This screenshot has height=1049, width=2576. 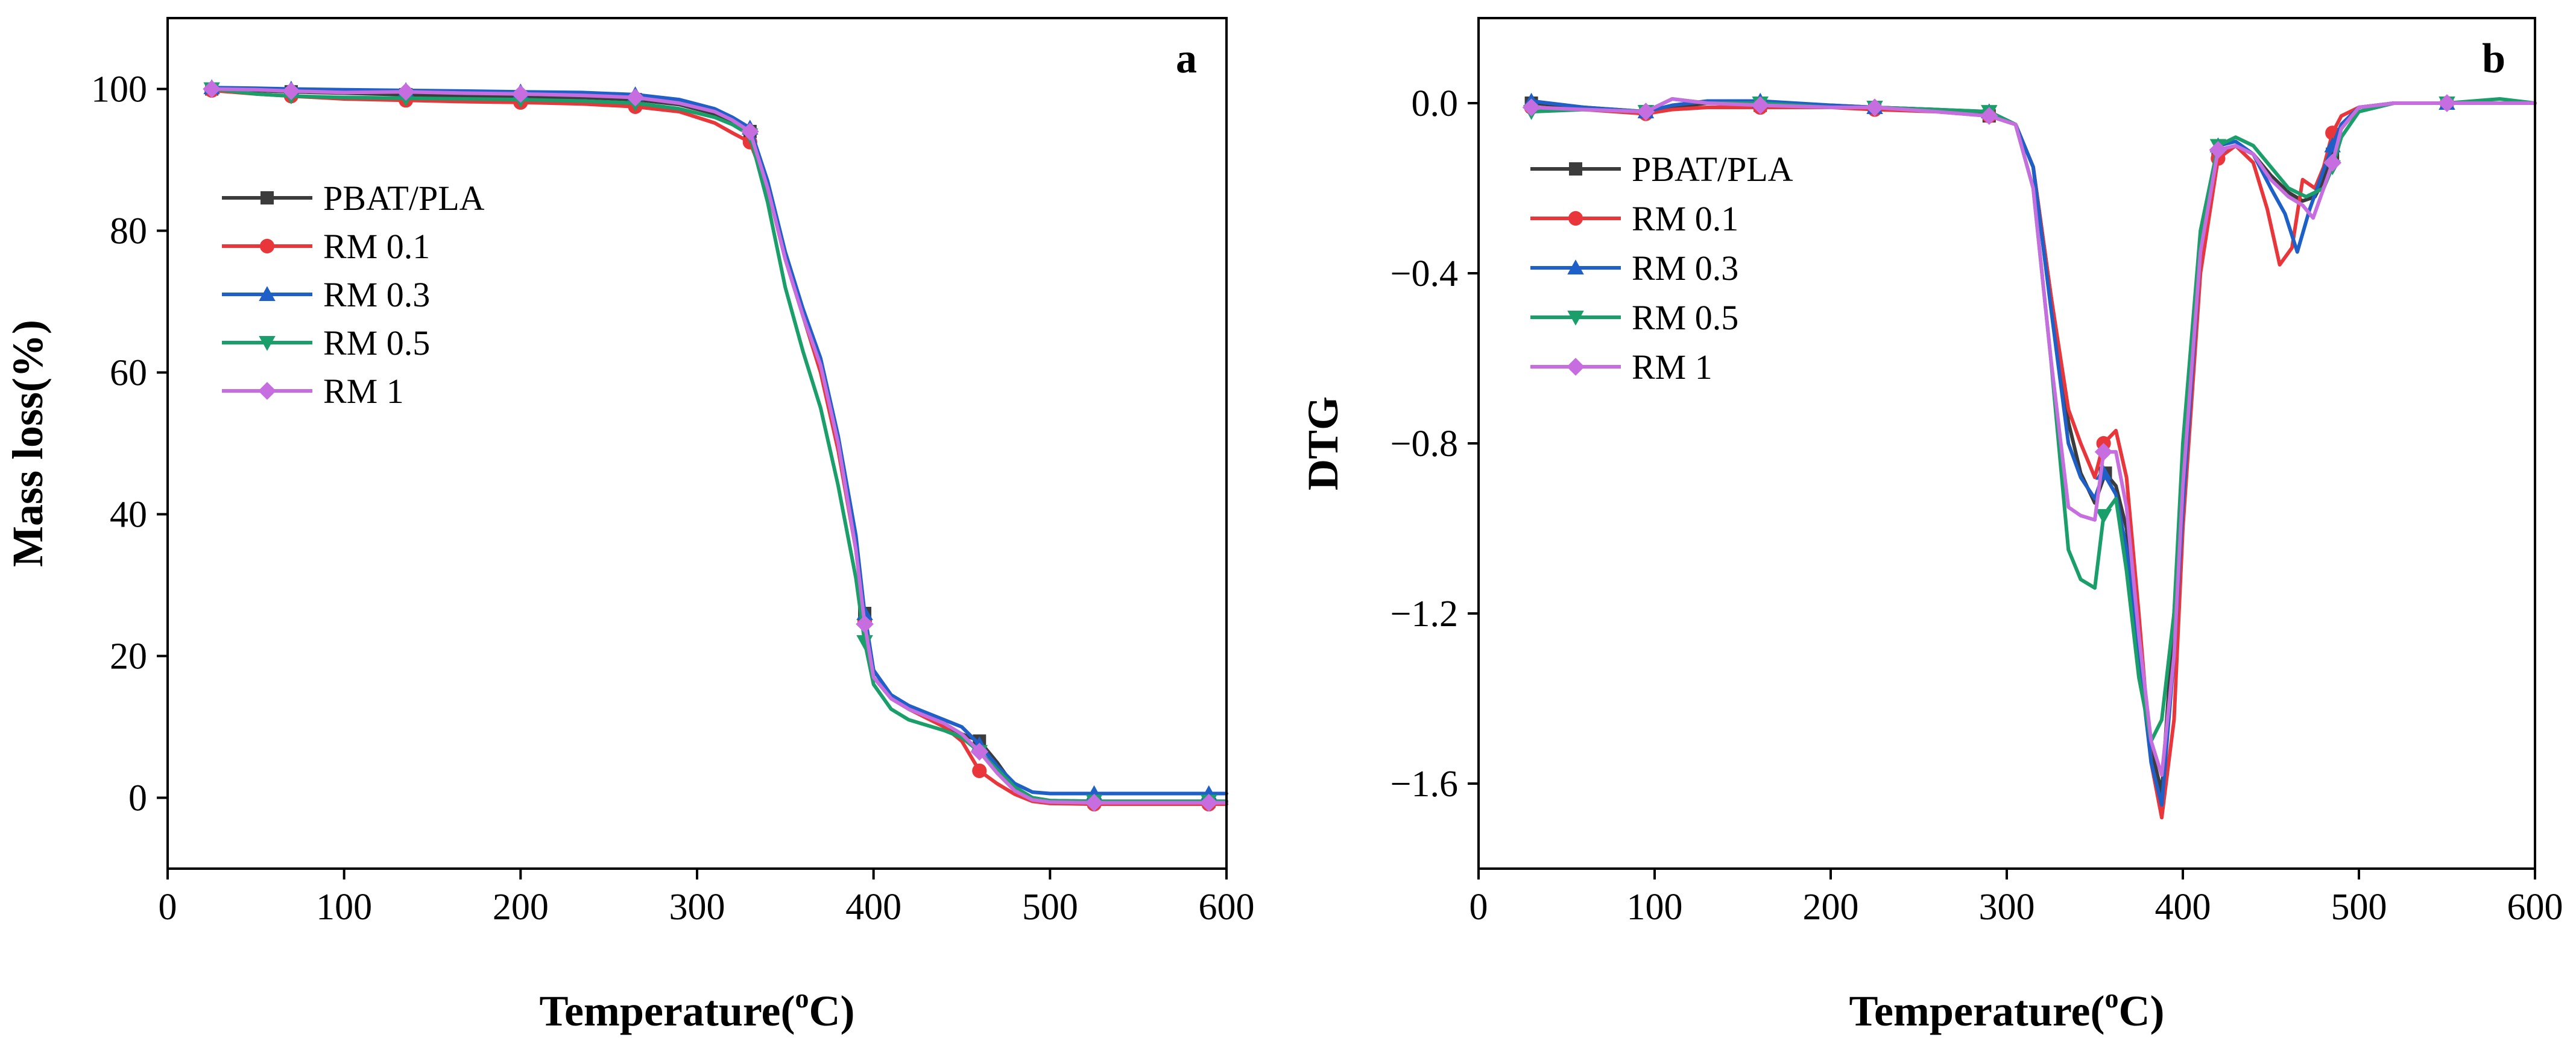 I want to click on y-tick-label: 0.0, so click(x=1435, y=104).